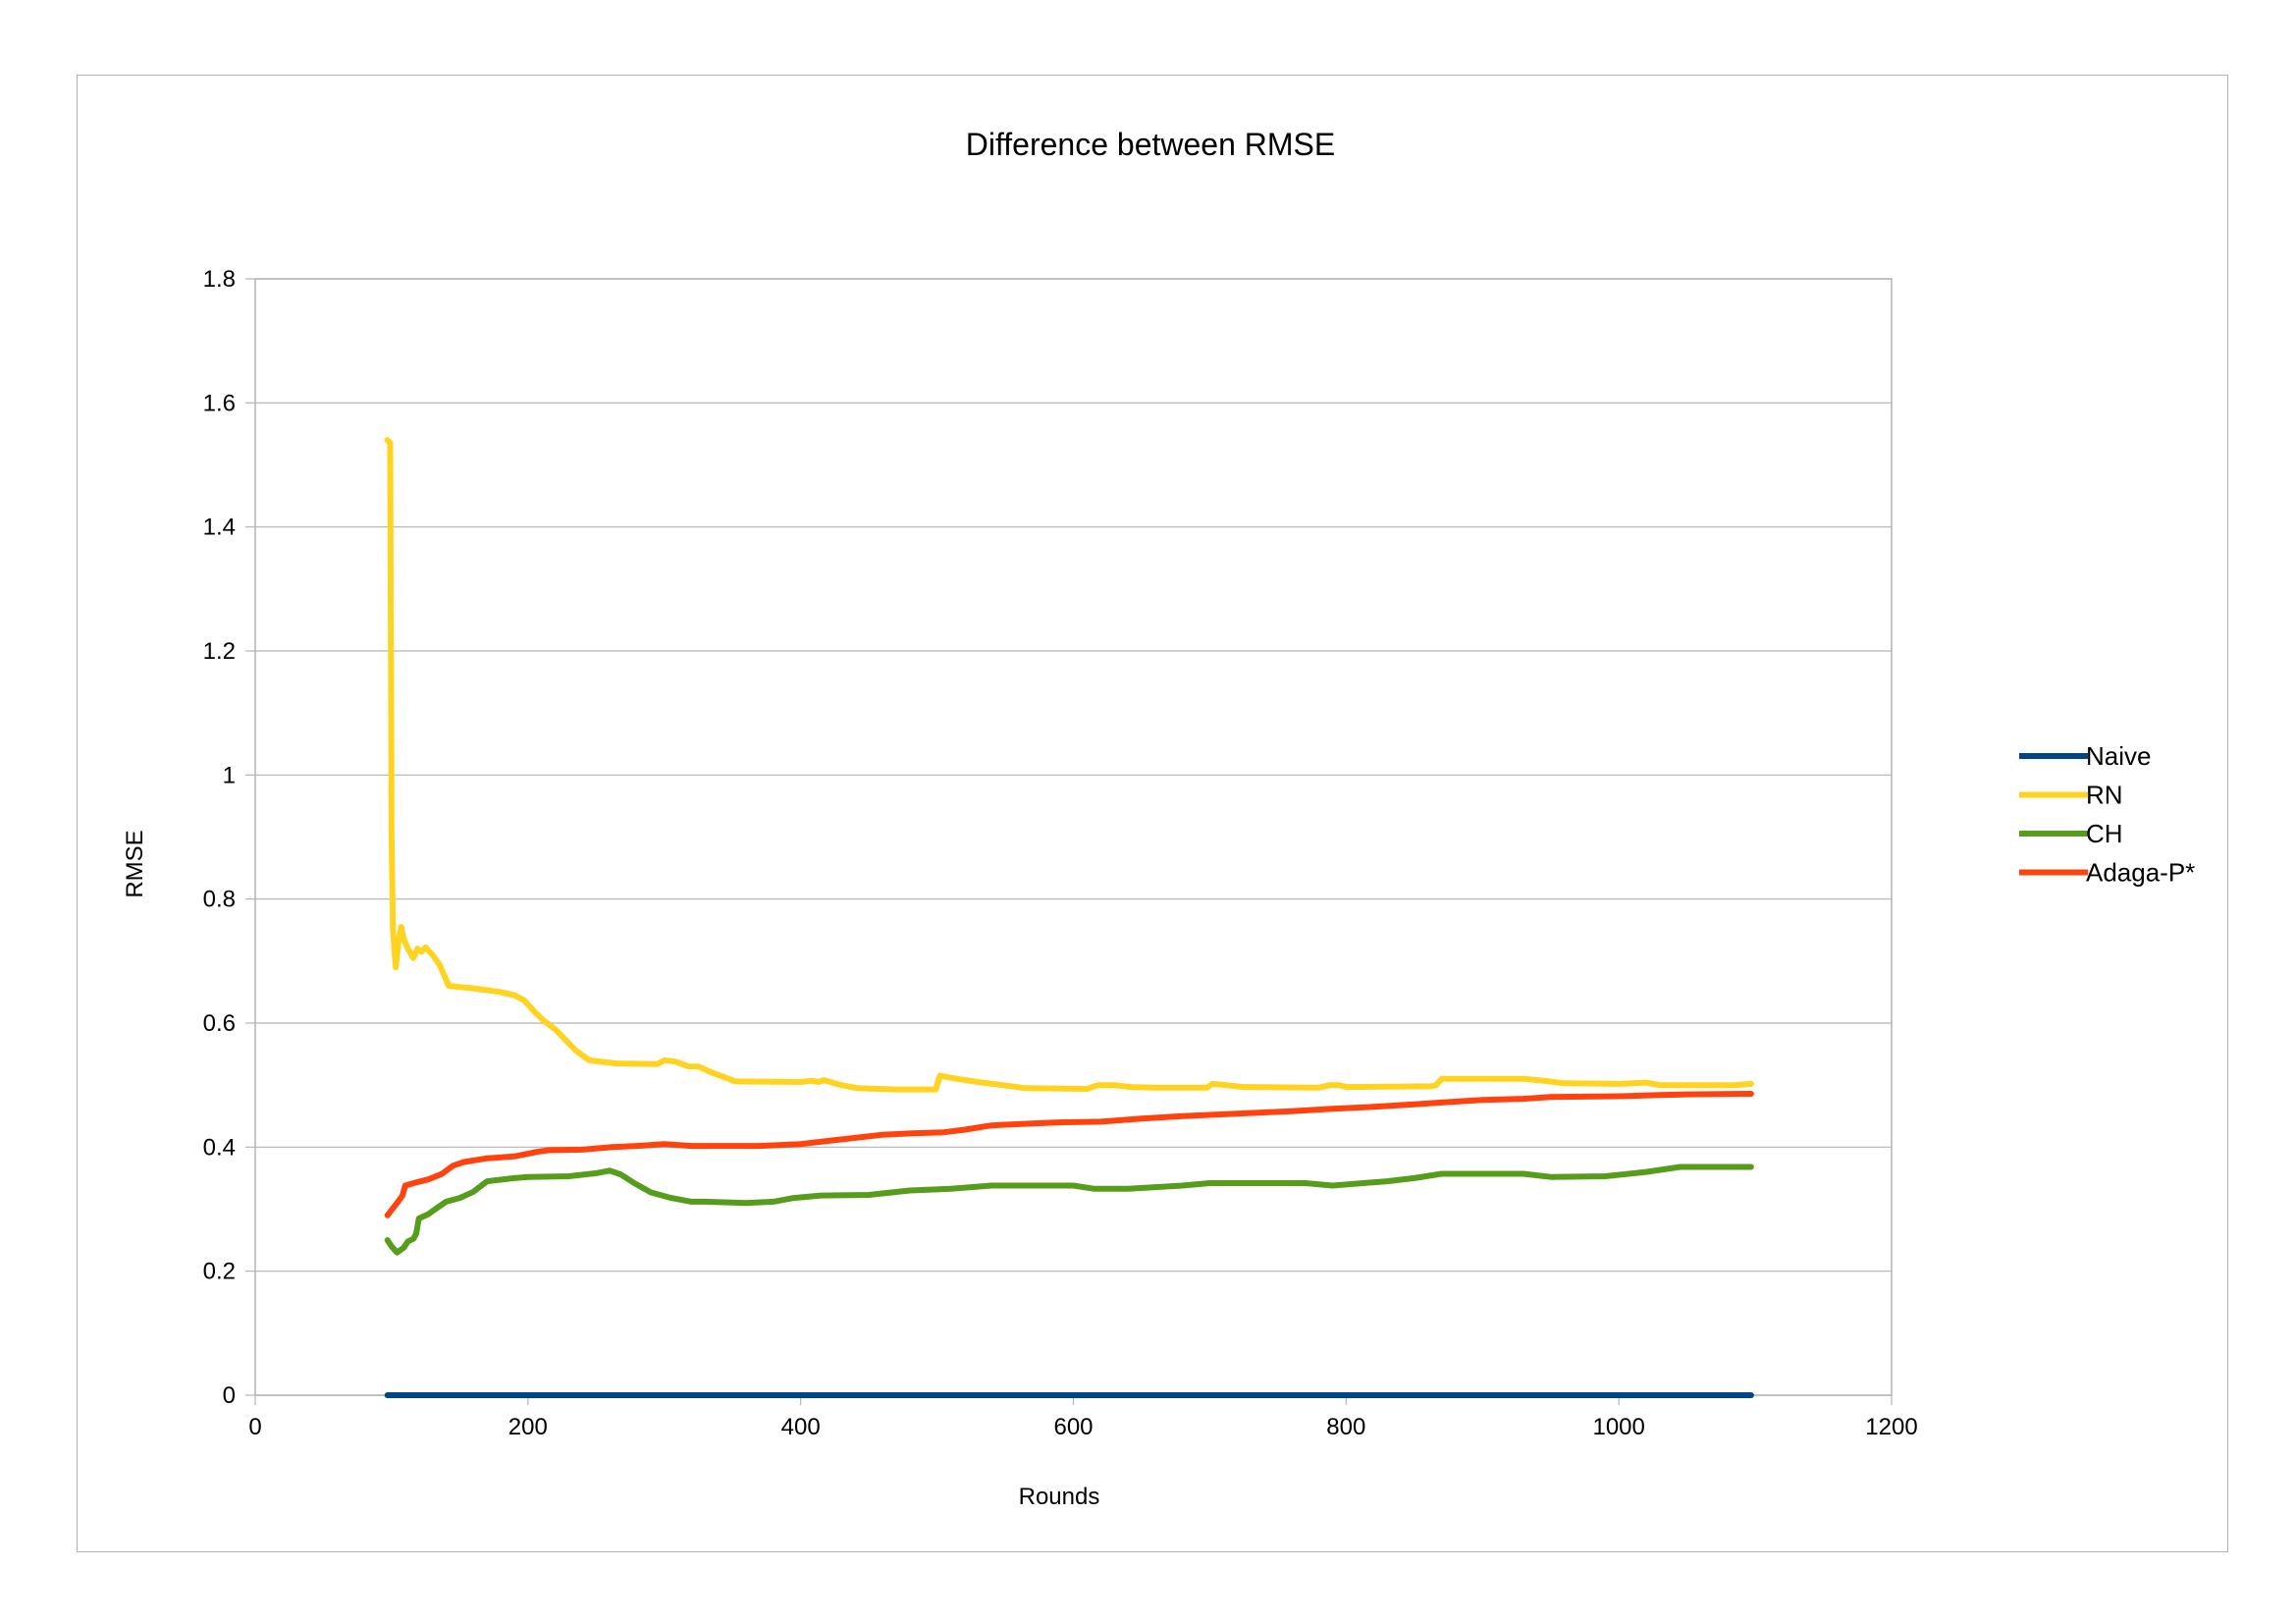 This screenshot has height=1623, width=2296. What do you see at coordinates (229, 837) in the screenshot?
I see `y-axis-ticks: 0 0.2 0.4 0.6 0.8 1 1.2 1.4 1.6 1.8` at bounding box center [229, 837].